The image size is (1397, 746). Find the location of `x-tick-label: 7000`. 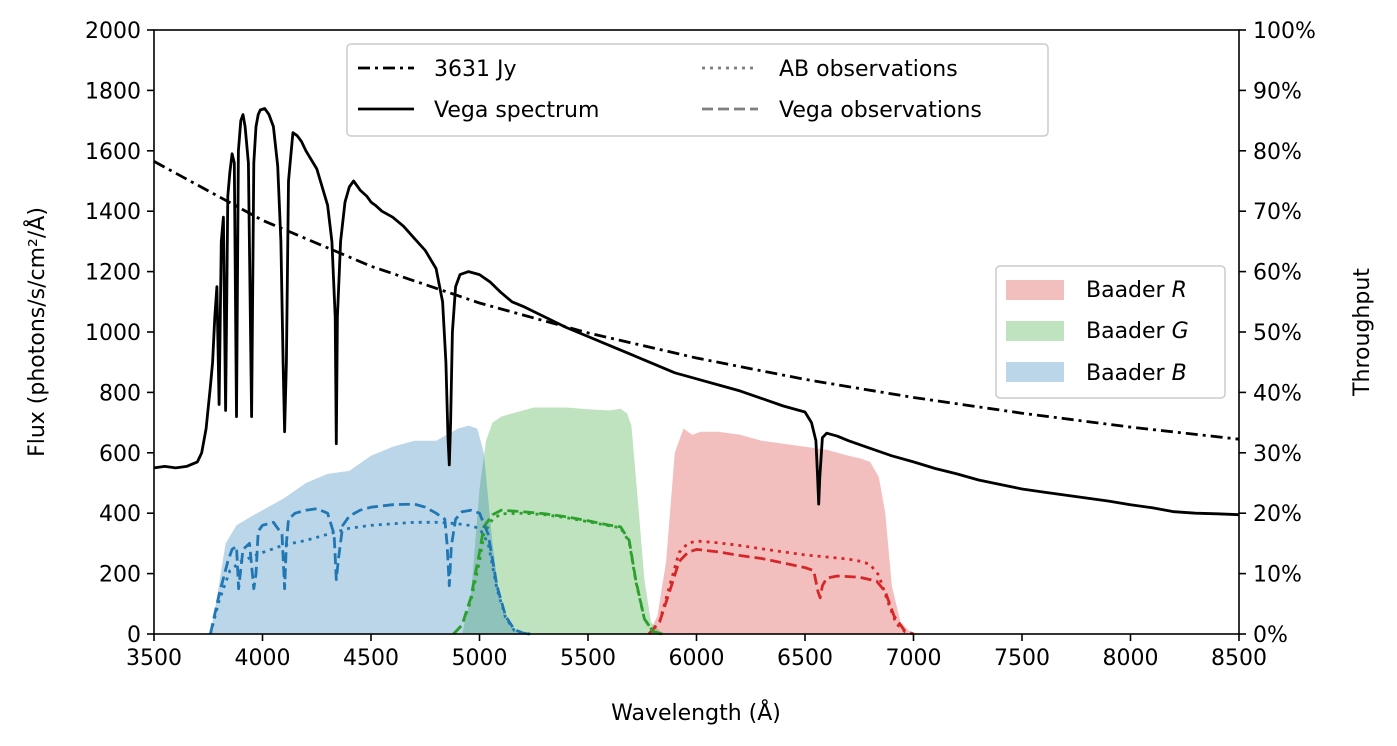

x-tick-label: 7000 is located at coordinates (914, 658).